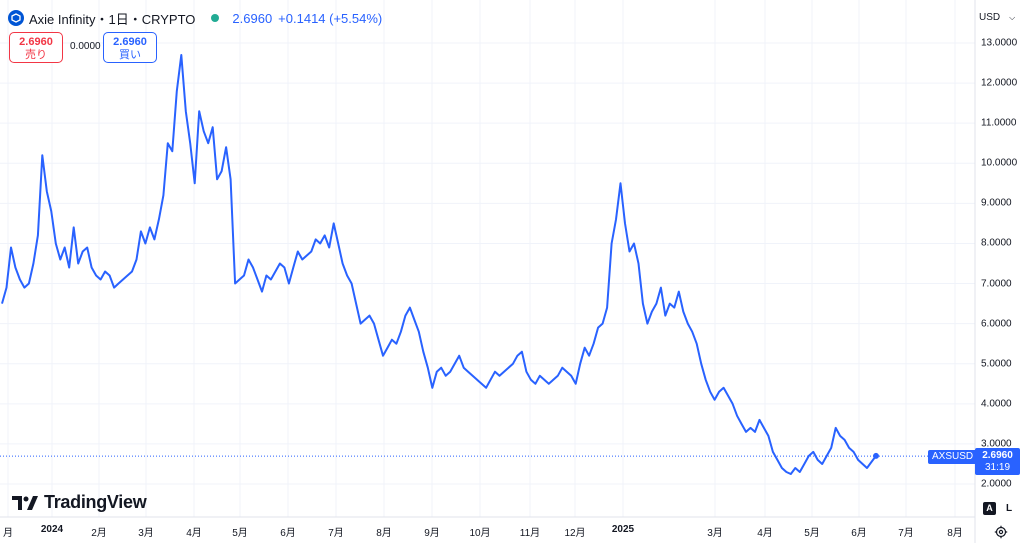 Image resolution: width=1024 pixels, height=543 pixels. What do you see at coordinates (530, 533) in the screenshot?
I see `x-tick-label: 11月` at bounding box center [530, 533].